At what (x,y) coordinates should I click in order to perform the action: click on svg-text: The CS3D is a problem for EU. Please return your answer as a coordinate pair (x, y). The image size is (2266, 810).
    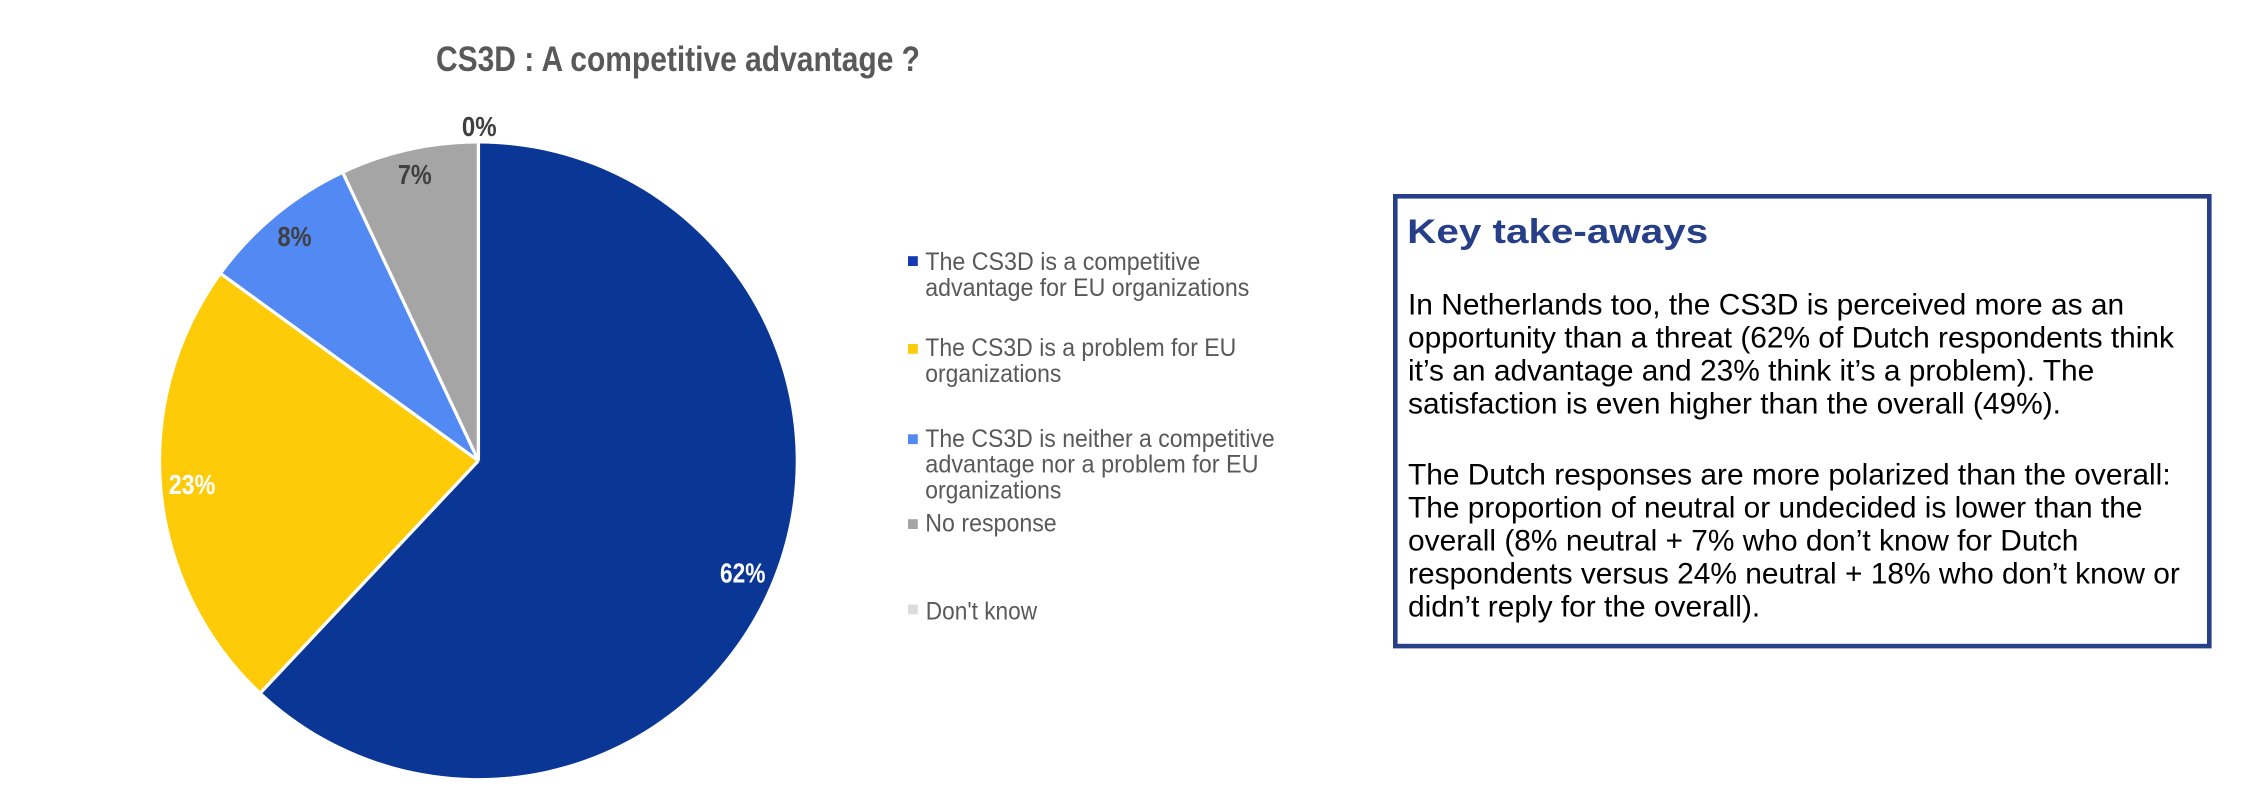
    Looking at the image, I should click on (1080, 348).